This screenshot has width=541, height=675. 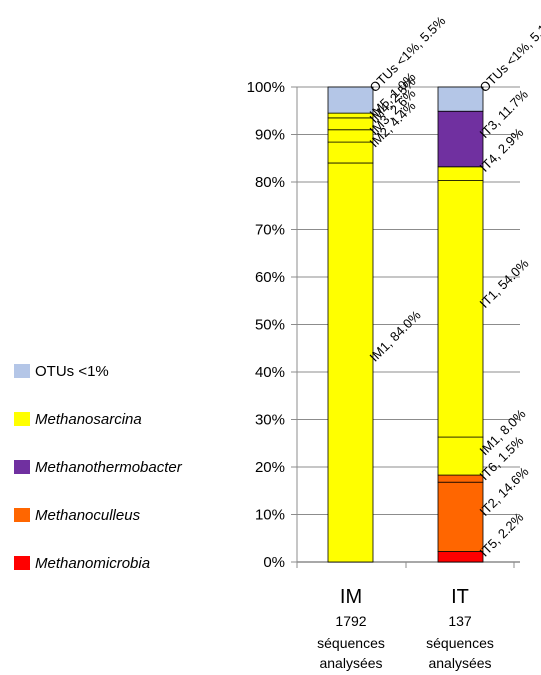 What do you see at coordinates (72, 371) in the screenshot?
I see `legend-label: OTUs <1%` at bounding box center [72, 371].